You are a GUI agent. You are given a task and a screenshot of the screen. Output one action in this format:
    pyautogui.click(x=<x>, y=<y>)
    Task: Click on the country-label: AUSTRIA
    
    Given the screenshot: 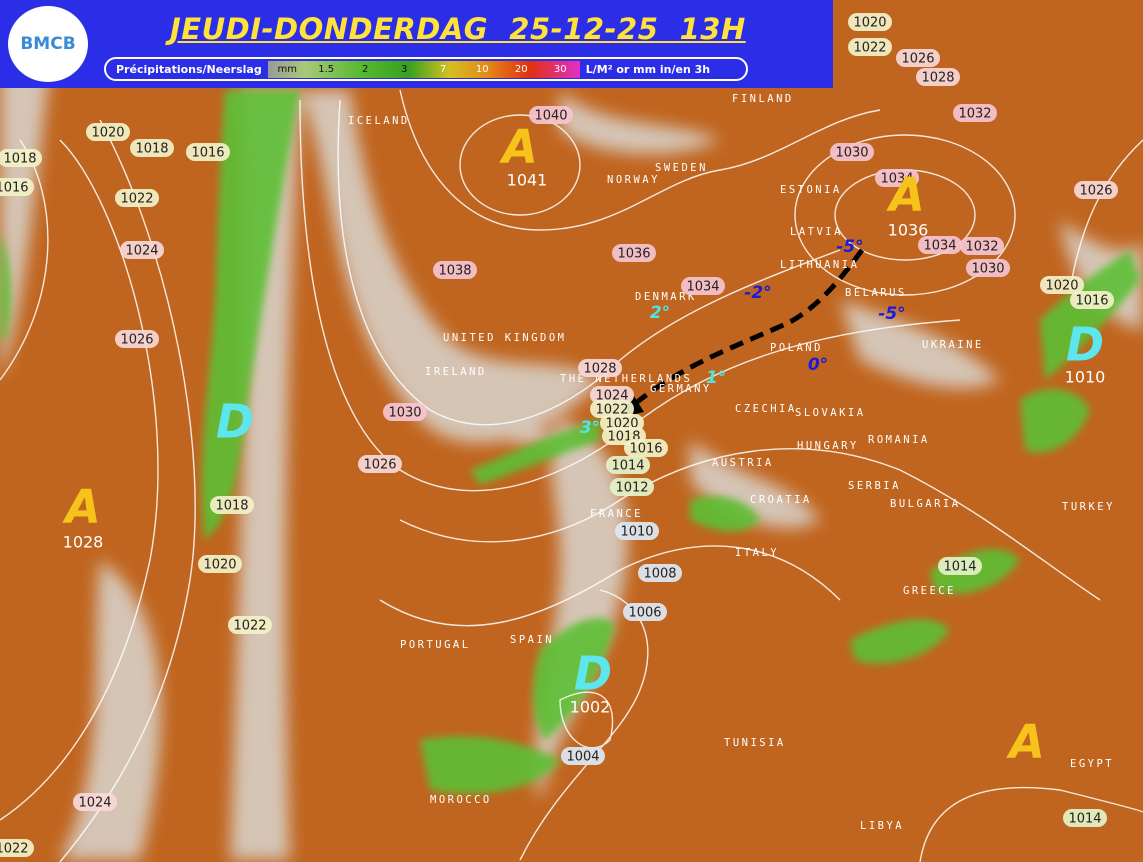 What is the action you would take?
    pyautogui.click(x=743, y=463)
    